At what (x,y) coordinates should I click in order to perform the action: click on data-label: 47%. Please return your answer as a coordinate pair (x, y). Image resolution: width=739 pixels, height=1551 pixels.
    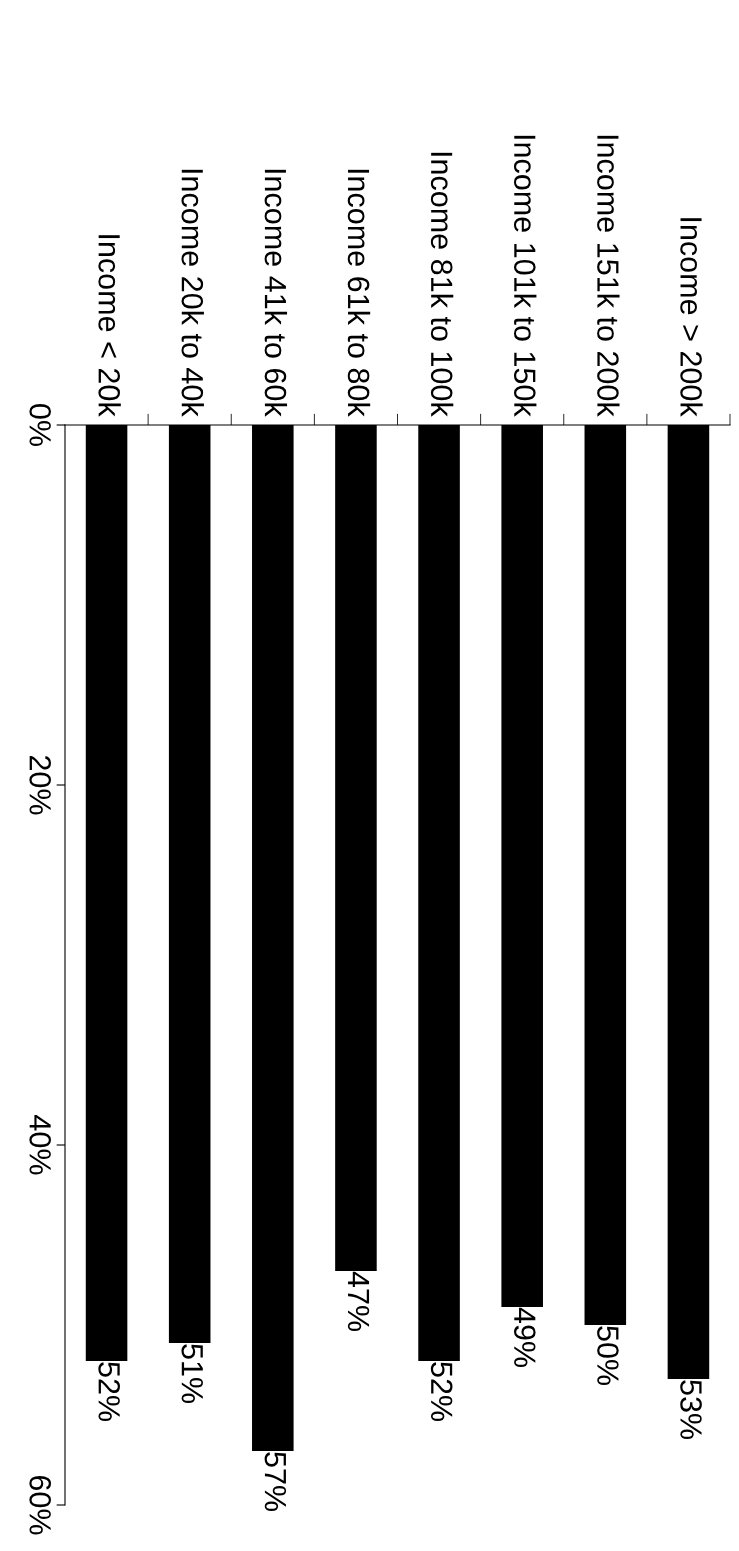
    Looking at the image, I should click on (358, 1301).